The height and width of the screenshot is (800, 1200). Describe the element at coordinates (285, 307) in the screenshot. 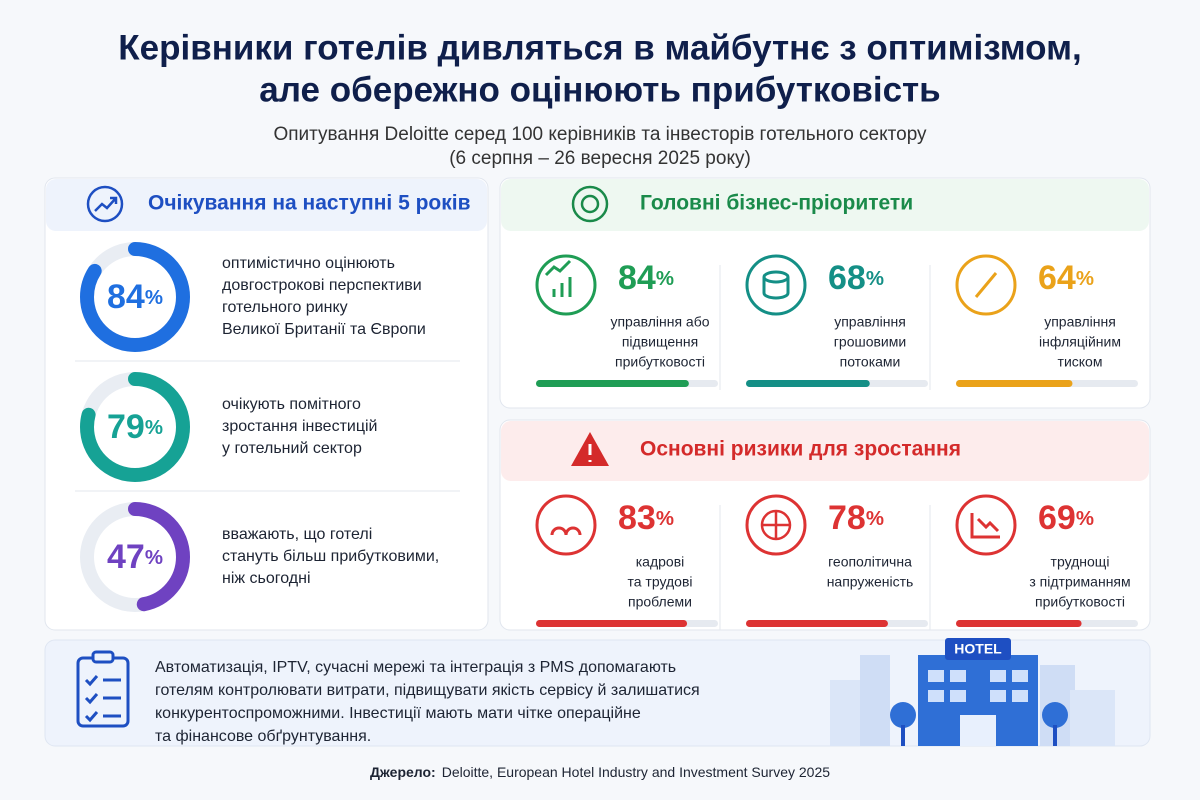

I see `description: готельного ринку` at that location.